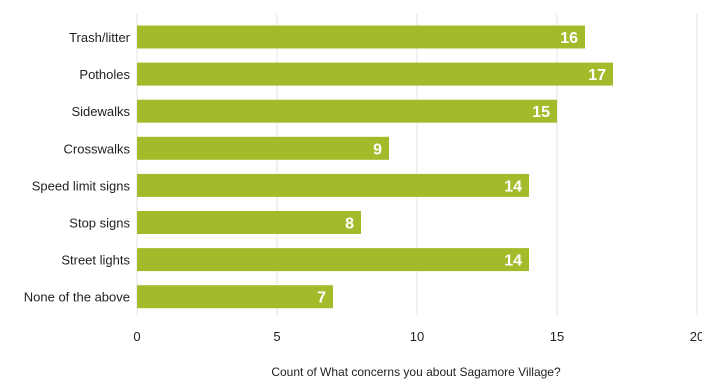 This screenshot has height=390, width=702. What do you see at coordinates (696, 336) in the screenshot?
I see `x-tick-label: 20` at bounding box center [696, 336].